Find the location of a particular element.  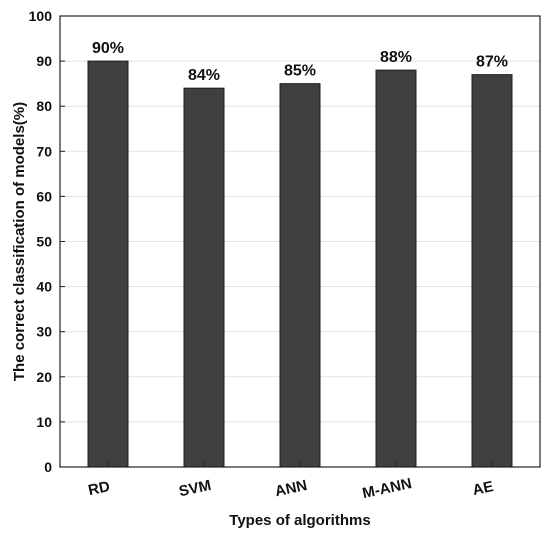

y-tick-label: 0 is located at coordinates (48, 467).